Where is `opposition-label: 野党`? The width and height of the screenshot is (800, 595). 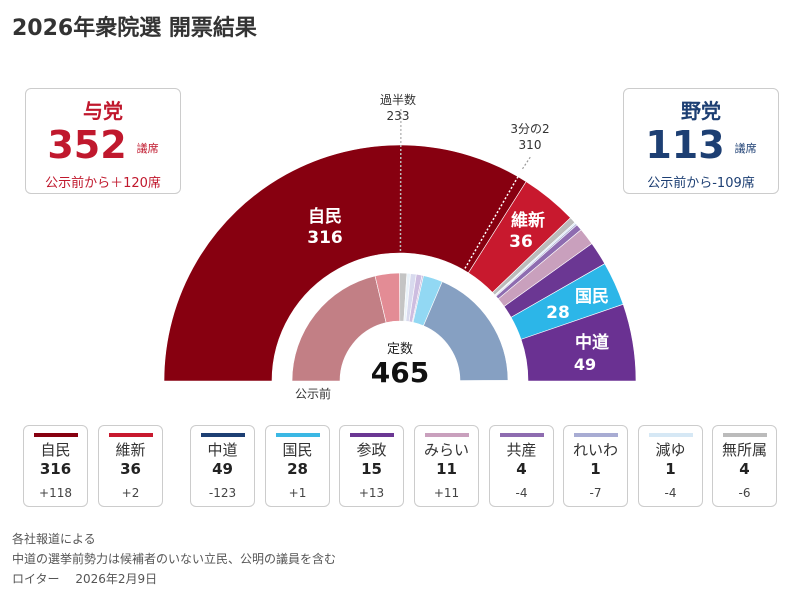
opposition-label: 野党 is located at coordinates (701, 111).